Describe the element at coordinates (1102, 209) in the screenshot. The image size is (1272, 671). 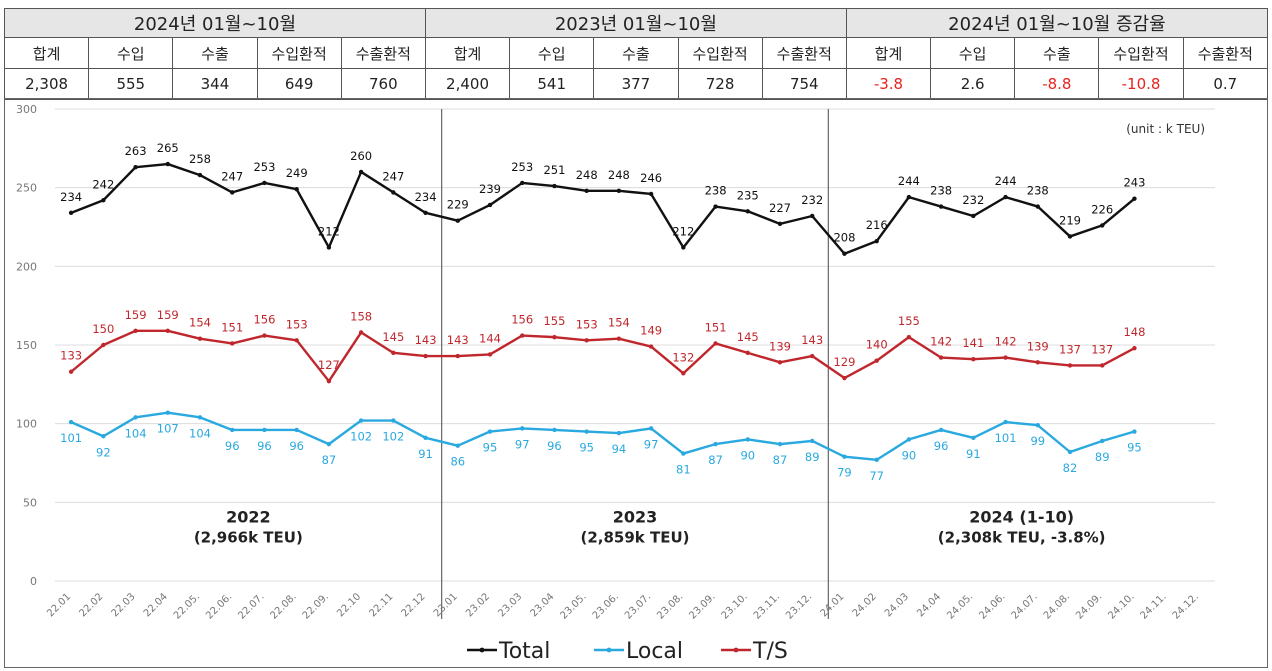
I see `data-label: 226` at that location.